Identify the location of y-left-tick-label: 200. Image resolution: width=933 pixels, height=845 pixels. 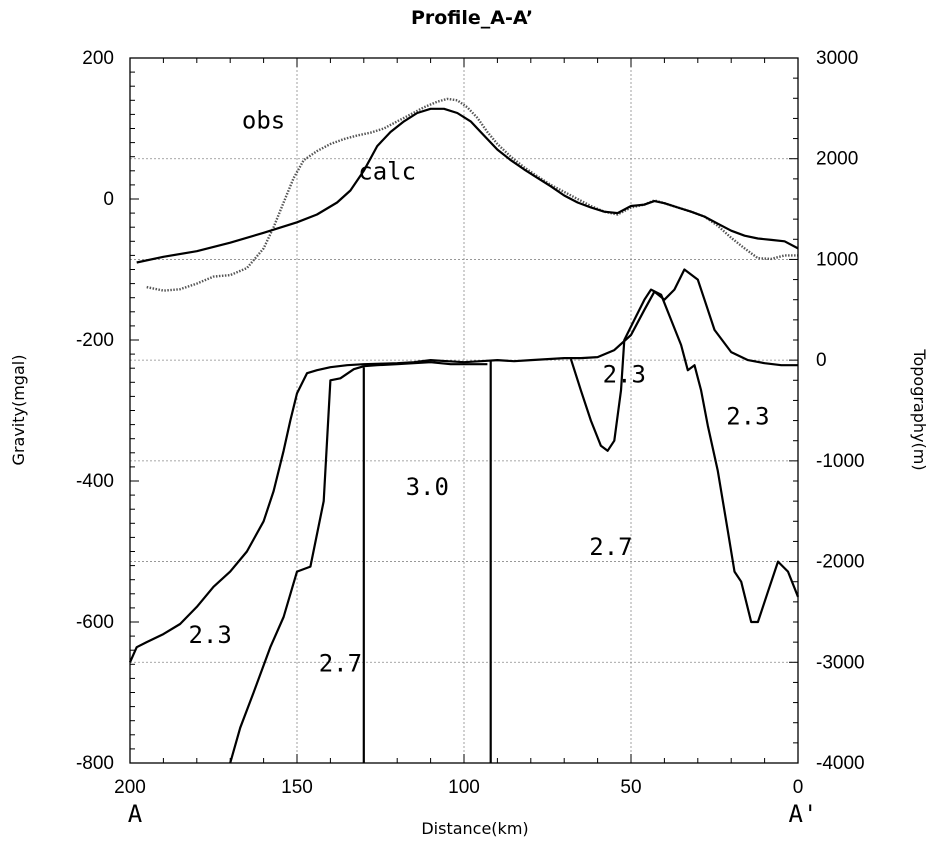
(98, 58).